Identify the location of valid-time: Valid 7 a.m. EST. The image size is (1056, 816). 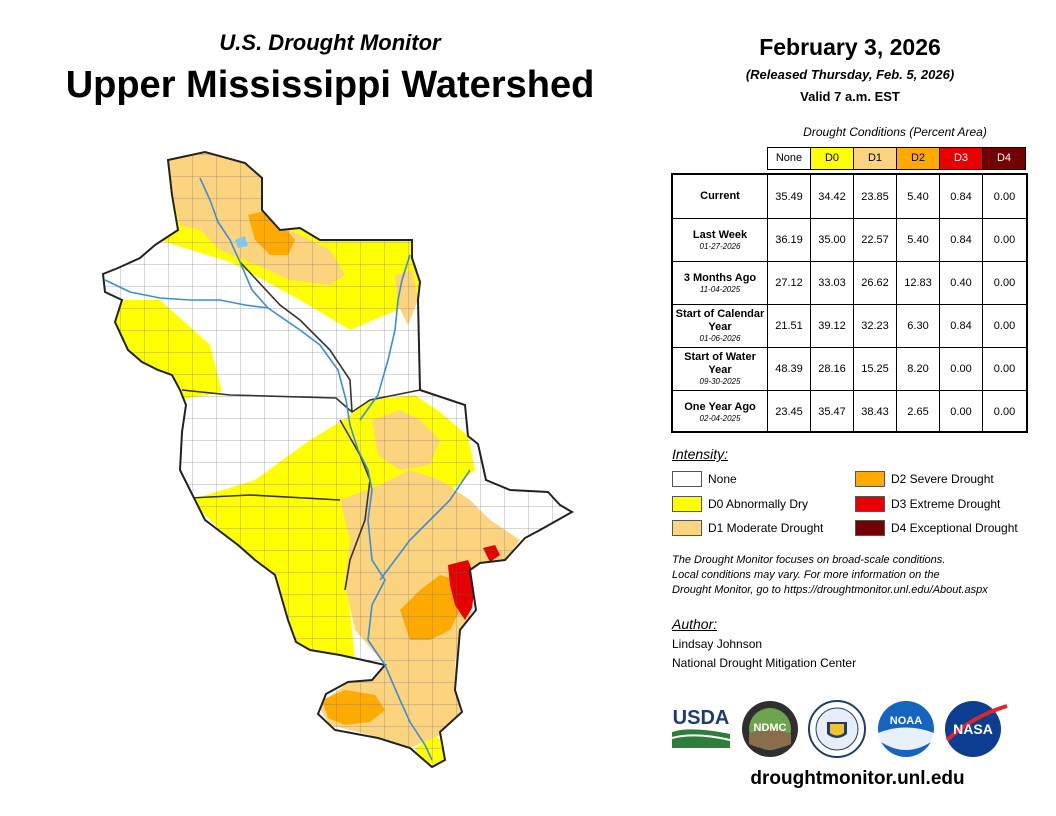
(850, 96).